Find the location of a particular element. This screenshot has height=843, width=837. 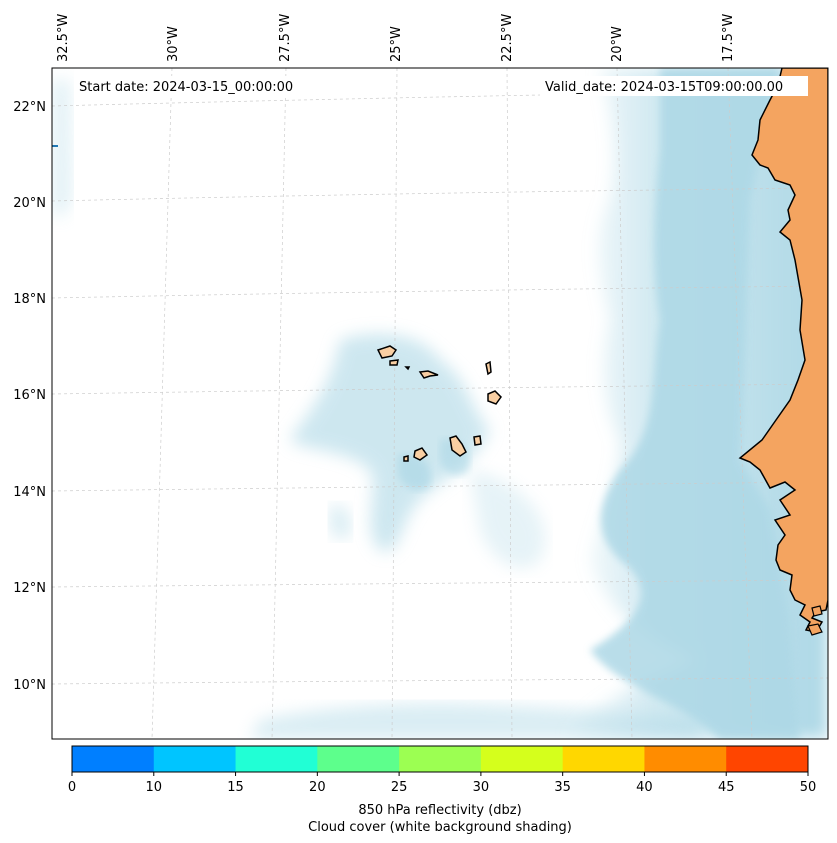

colorbar-label: 850 hPa reflectivity (dbz) is located at coordinates (439, 810).